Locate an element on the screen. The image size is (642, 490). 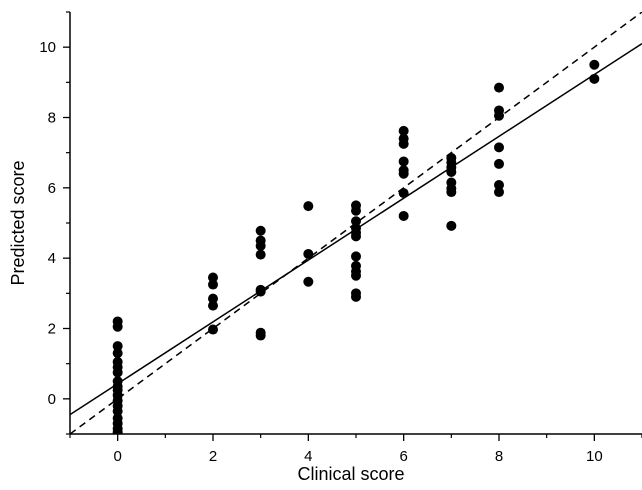
x-tick-label: 10 is located at coordinates (594, 456).